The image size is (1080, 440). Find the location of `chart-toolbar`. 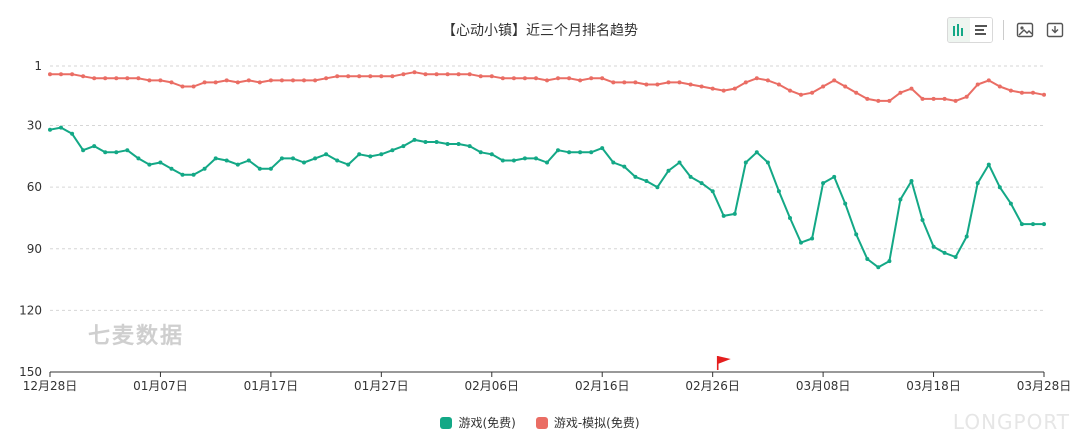

chart-toolbar is located at coordinates (1006, 30).